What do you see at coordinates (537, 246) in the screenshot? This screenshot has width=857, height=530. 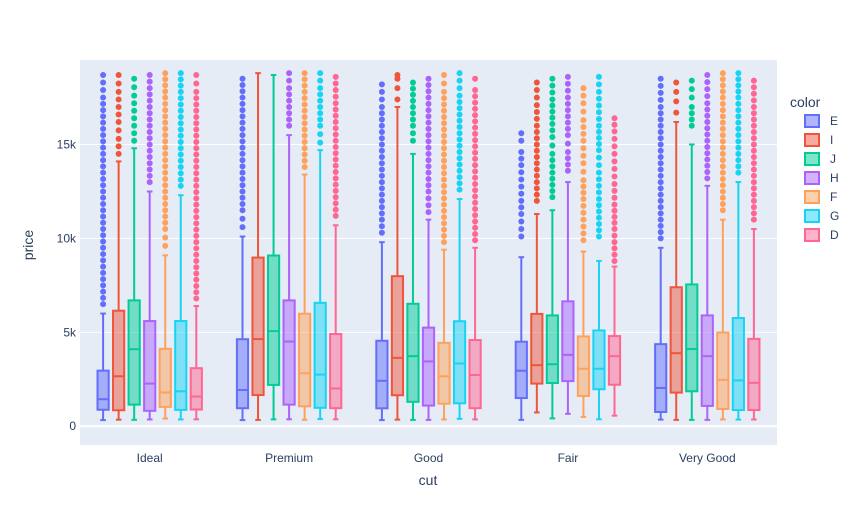 I see `box-I-Fair` at bounding box center [537, 246].